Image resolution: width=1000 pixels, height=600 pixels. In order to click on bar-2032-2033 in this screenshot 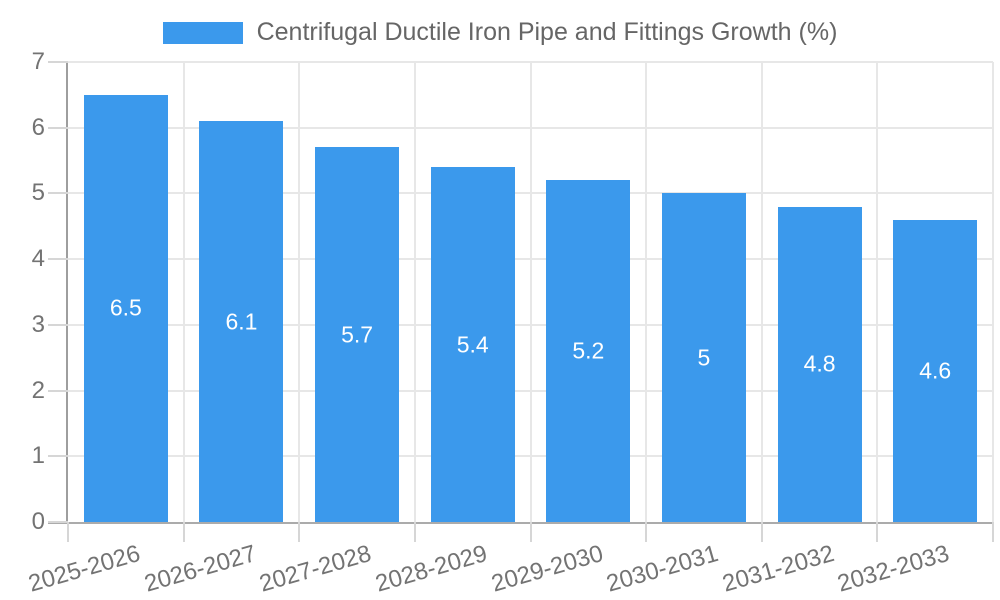, I will do `click(935, 370)`.